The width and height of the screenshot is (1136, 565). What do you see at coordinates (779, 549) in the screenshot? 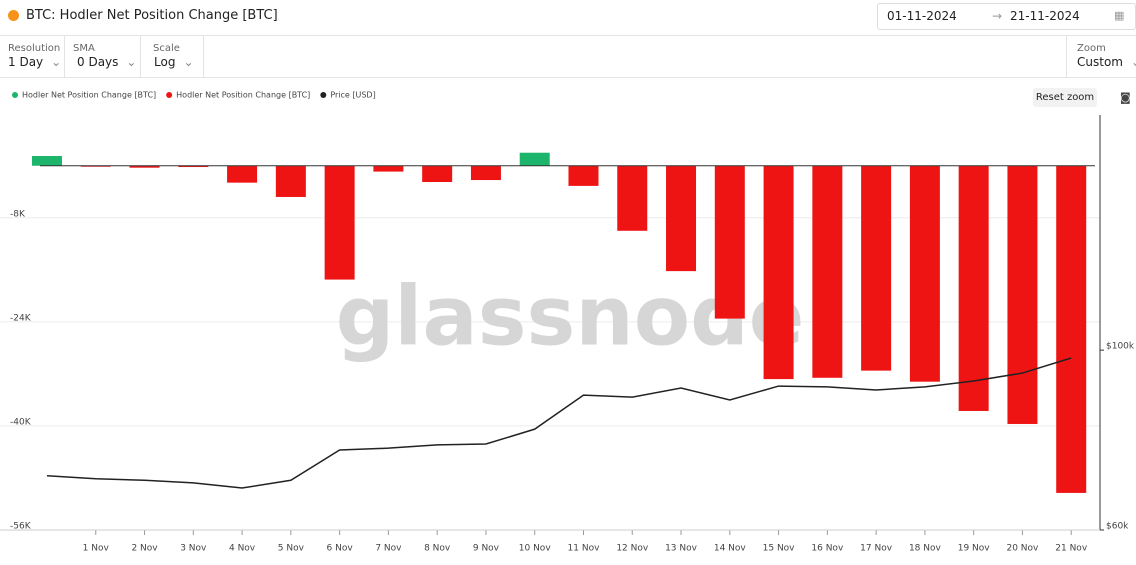
I see `x-tick-label: 15 Nov` at bounding box center [779, 549].